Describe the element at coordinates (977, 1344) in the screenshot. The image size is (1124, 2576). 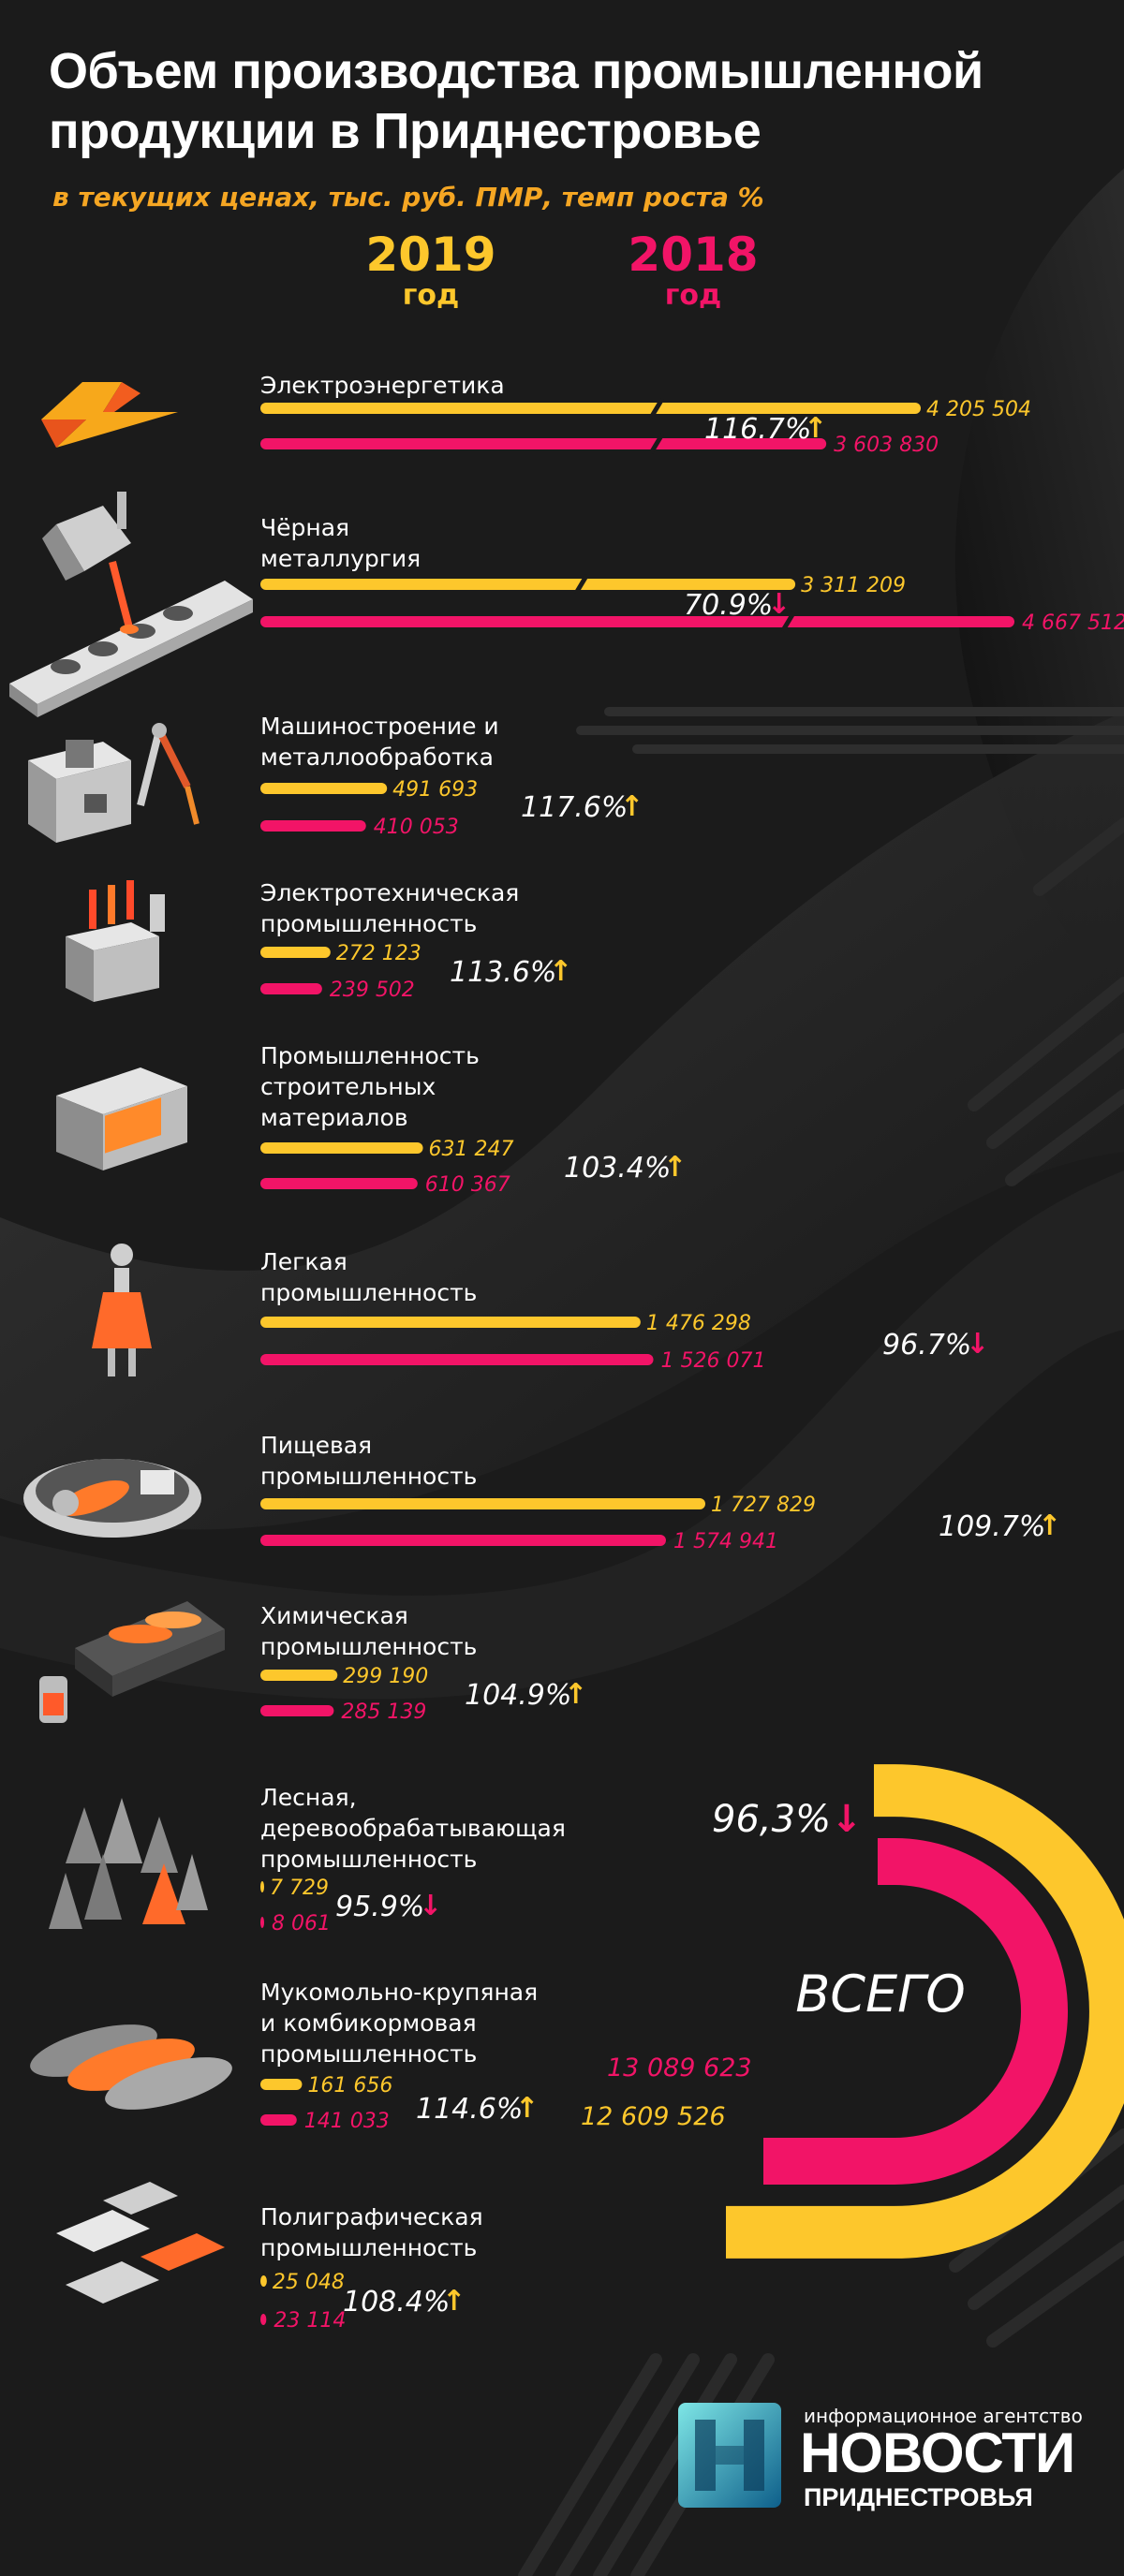
I see `cat-6-down-arrow-icon: ↓` at that location.